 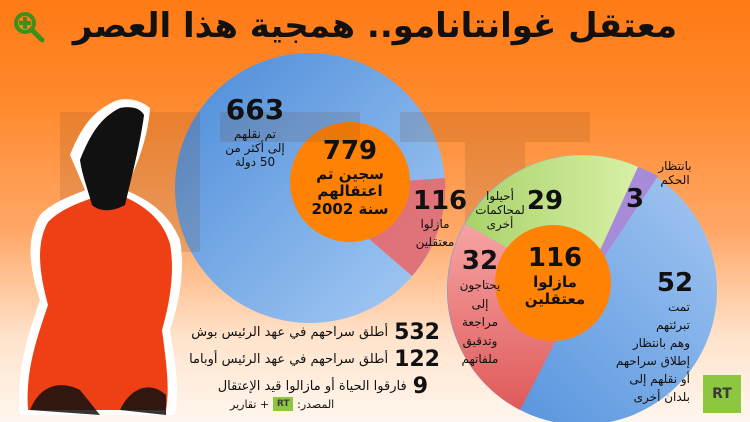 What do you see at coordinates (255, 109) in the screenshot?
I see `transferred-value: 663` at bounding box center [255, 109].